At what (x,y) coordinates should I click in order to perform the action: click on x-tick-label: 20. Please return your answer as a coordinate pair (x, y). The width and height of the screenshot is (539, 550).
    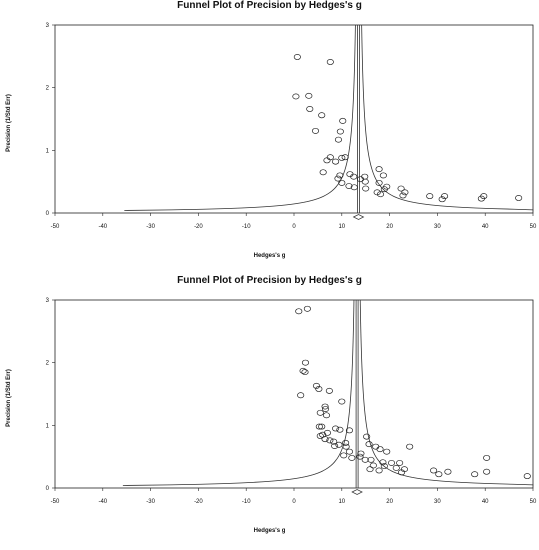
    Looking at the image, I should click on (389, 227).